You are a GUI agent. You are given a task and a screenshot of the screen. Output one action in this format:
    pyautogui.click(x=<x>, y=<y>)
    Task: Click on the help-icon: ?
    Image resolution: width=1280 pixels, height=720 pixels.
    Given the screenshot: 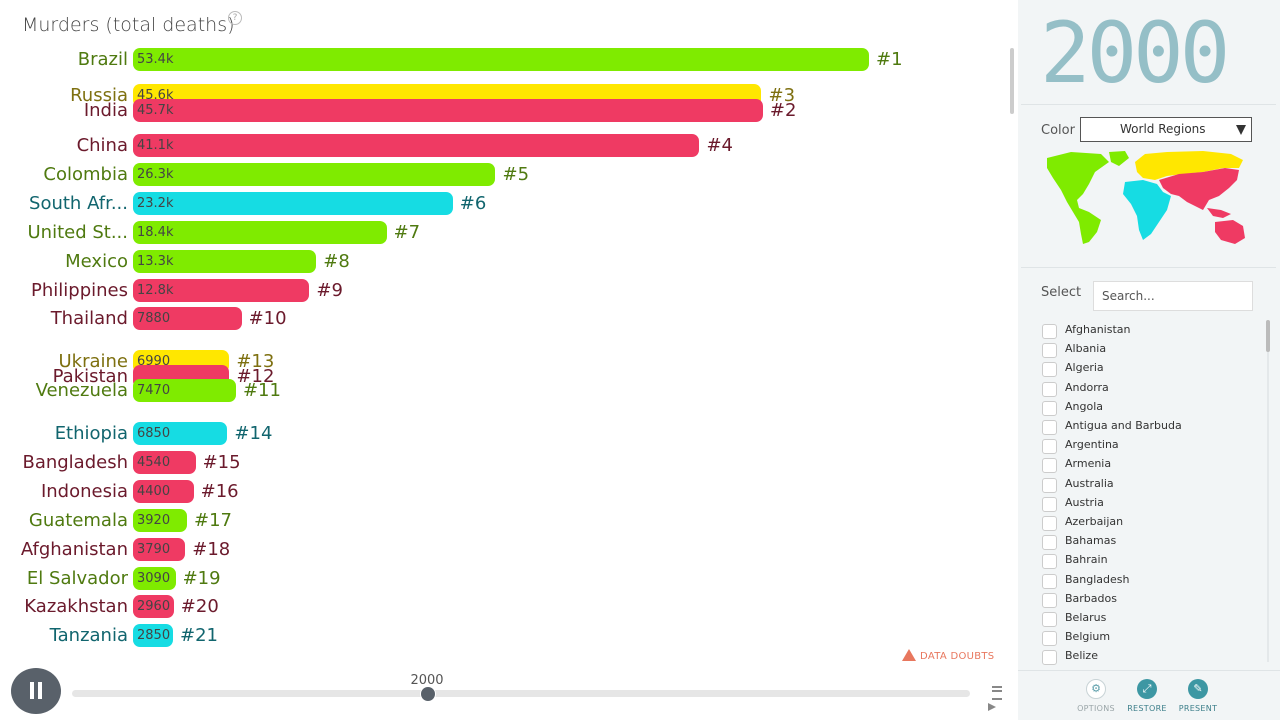 What is the action you would take?
    pyautogui.click(x=235, y=18)
    